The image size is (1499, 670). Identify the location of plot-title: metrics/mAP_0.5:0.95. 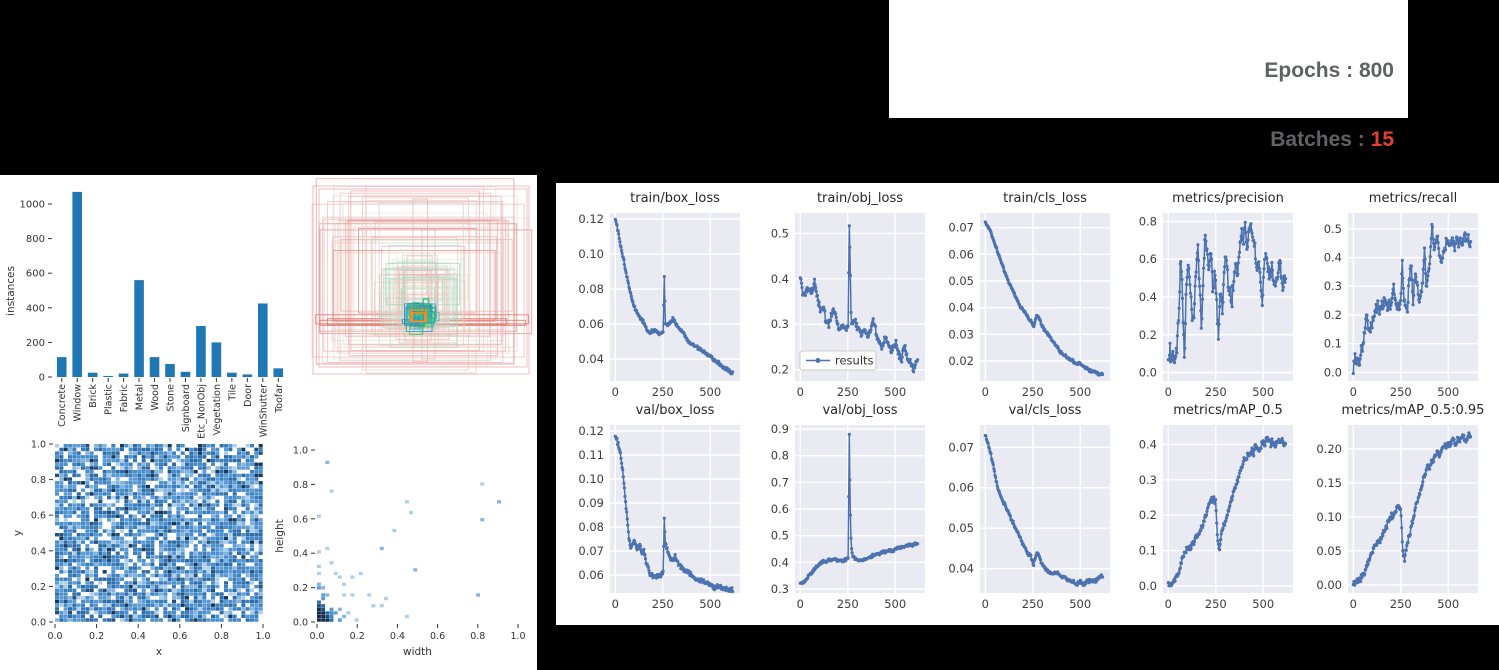
(1413, 410).